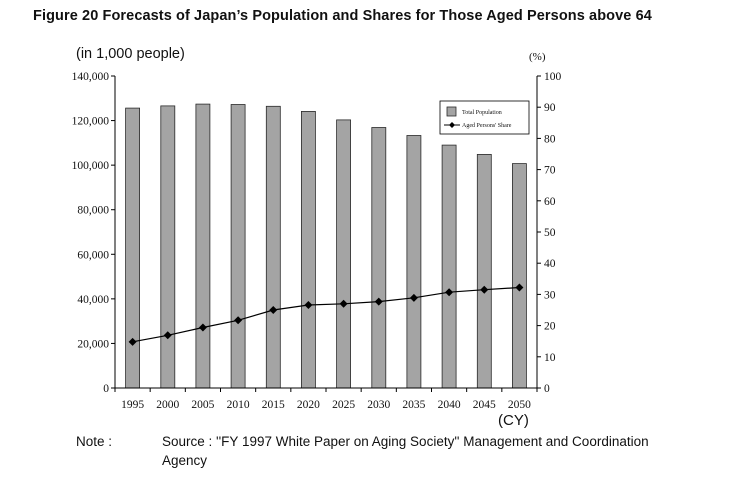 The width and height of the screenshot is (750, 489). What do you see at coordinates (93, 255) in the screenshot?
I see `left-tick-label: 60,000` at bounding box center [93, 255].